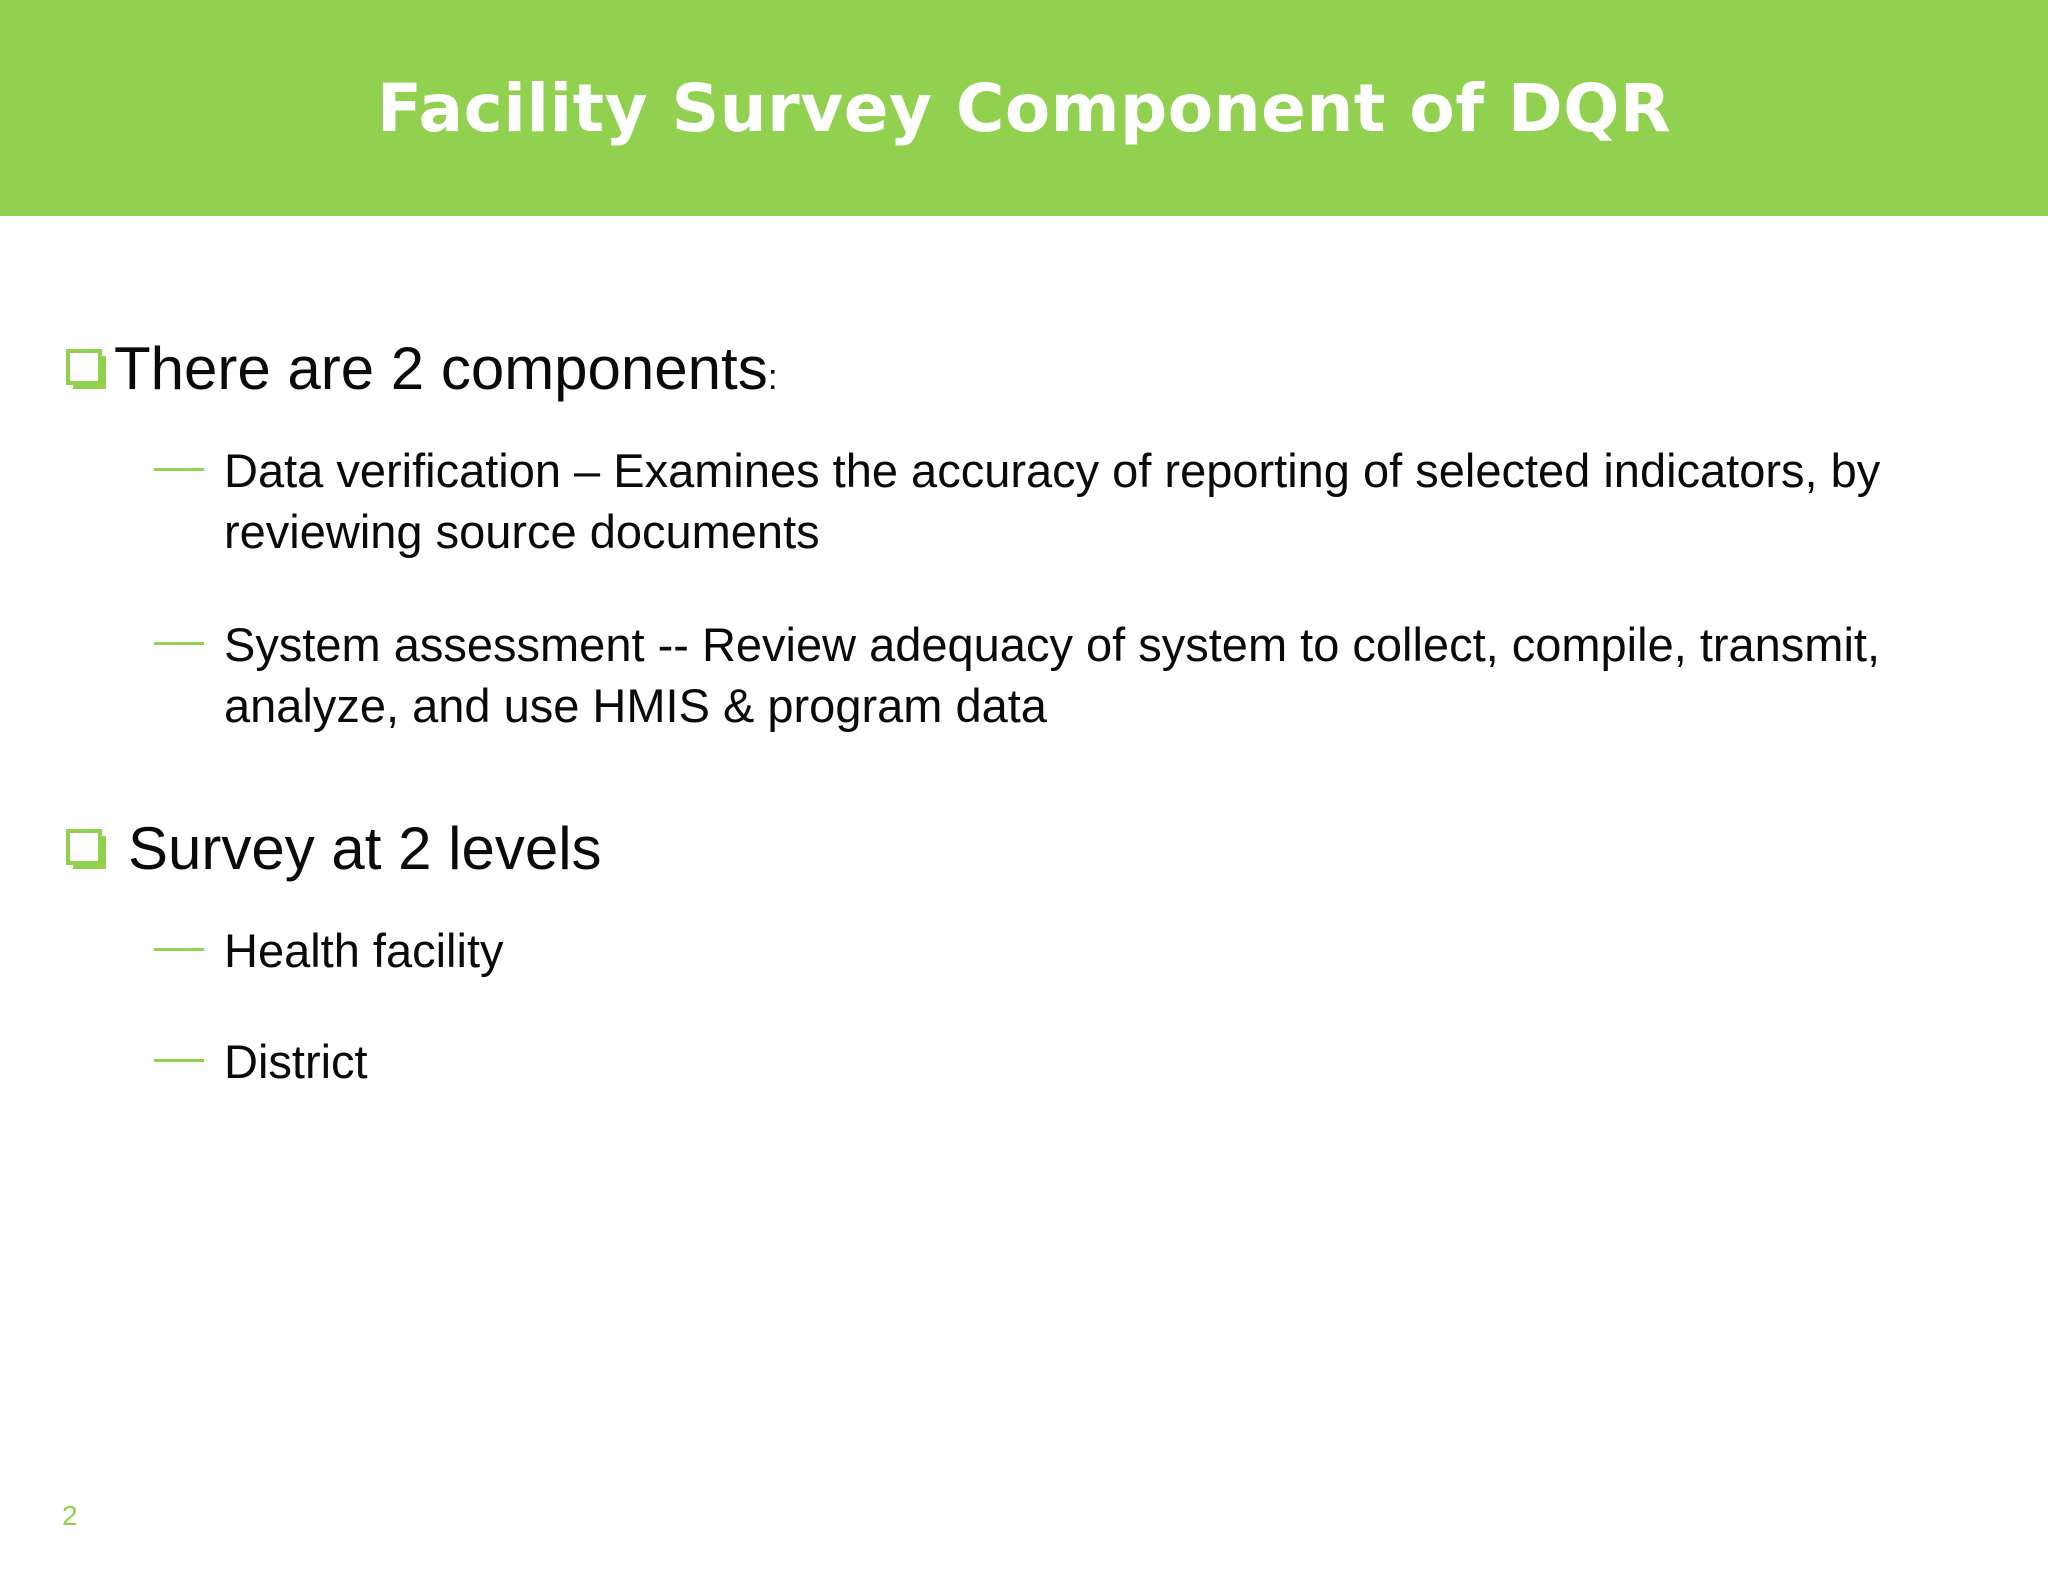  Describe the element at coordinates (70, 1515) in the screenshot. I see `page-number: 2` at that location.